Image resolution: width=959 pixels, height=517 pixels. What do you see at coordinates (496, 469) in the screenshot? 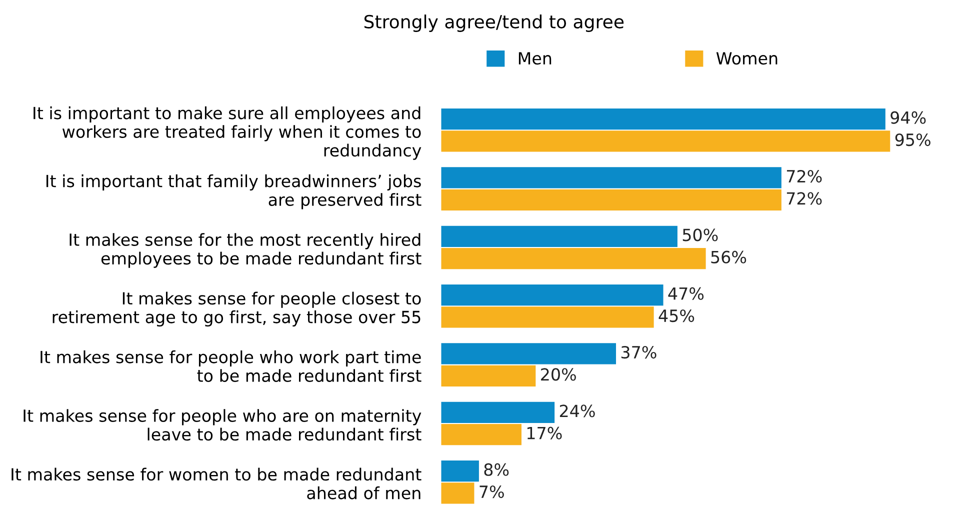
I see `data-label: 8%` at bounding box center [496, 469].